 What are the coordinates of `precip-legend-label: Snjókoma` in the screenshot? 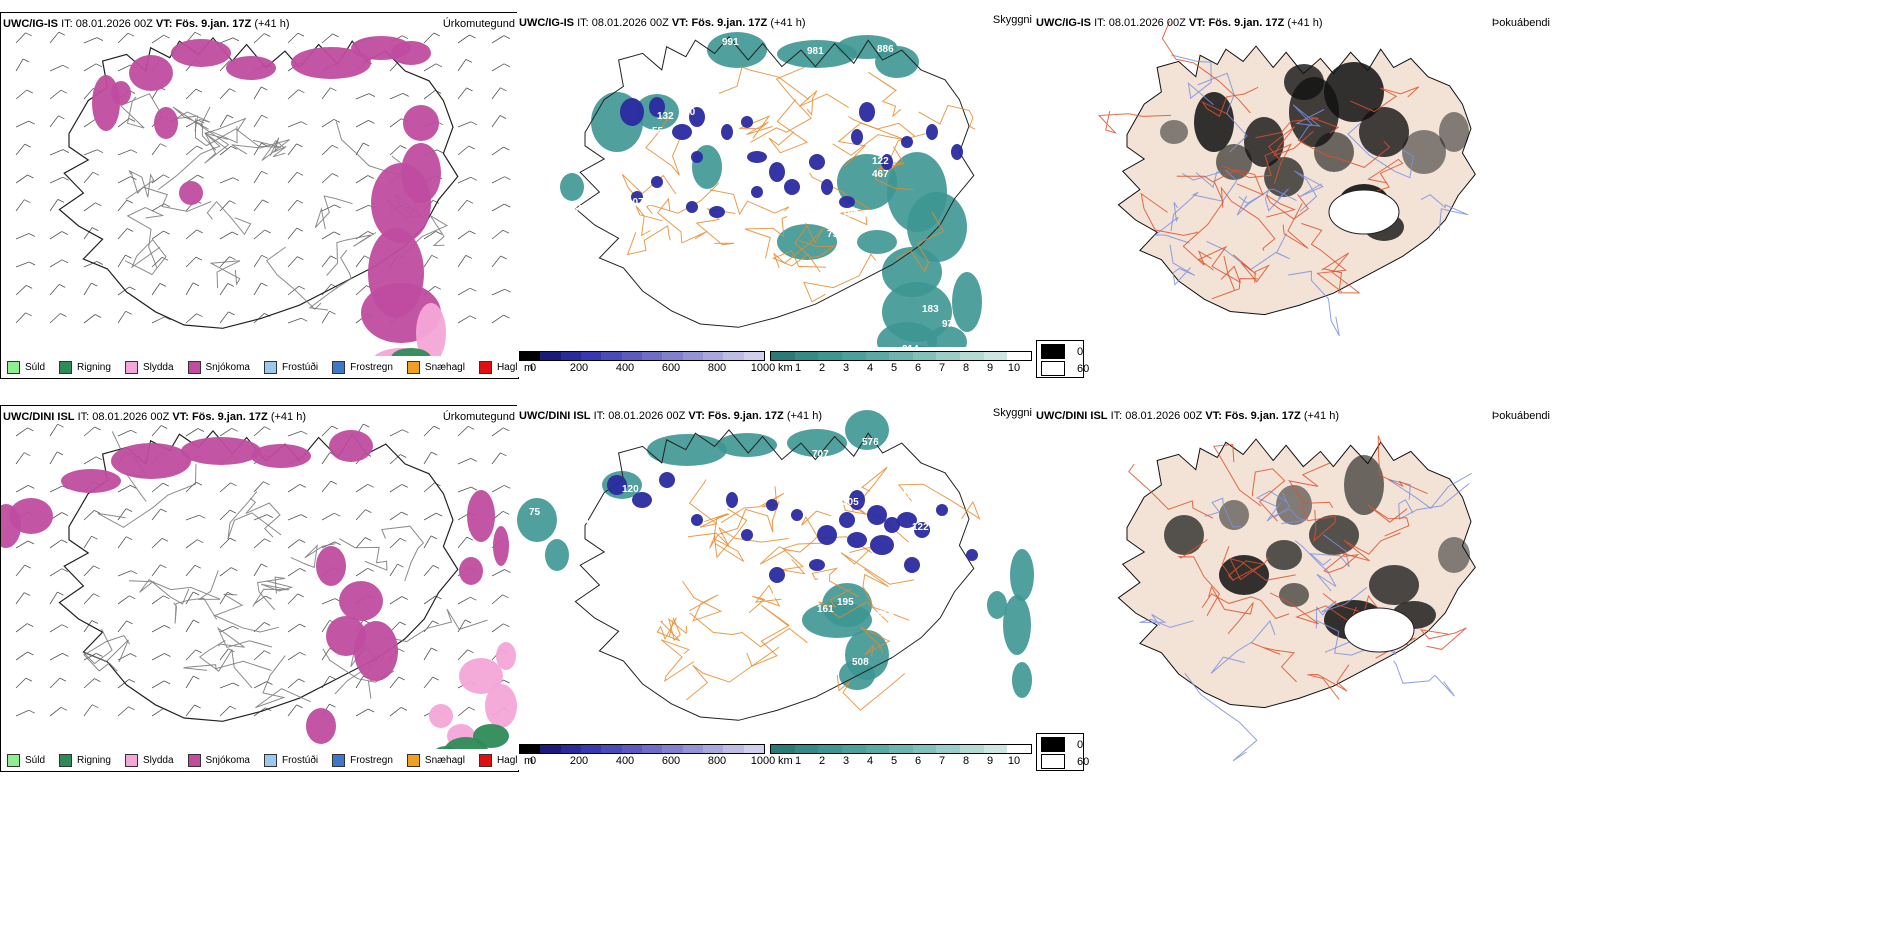 It's located at (227, 760).